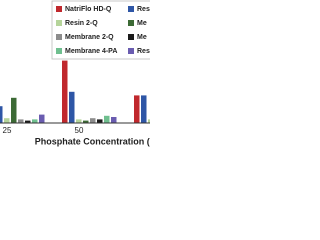  Describe the element at coordinates (89, 37) in the screenshot. I see `legend-label: Membrane 2-Q` at that location.